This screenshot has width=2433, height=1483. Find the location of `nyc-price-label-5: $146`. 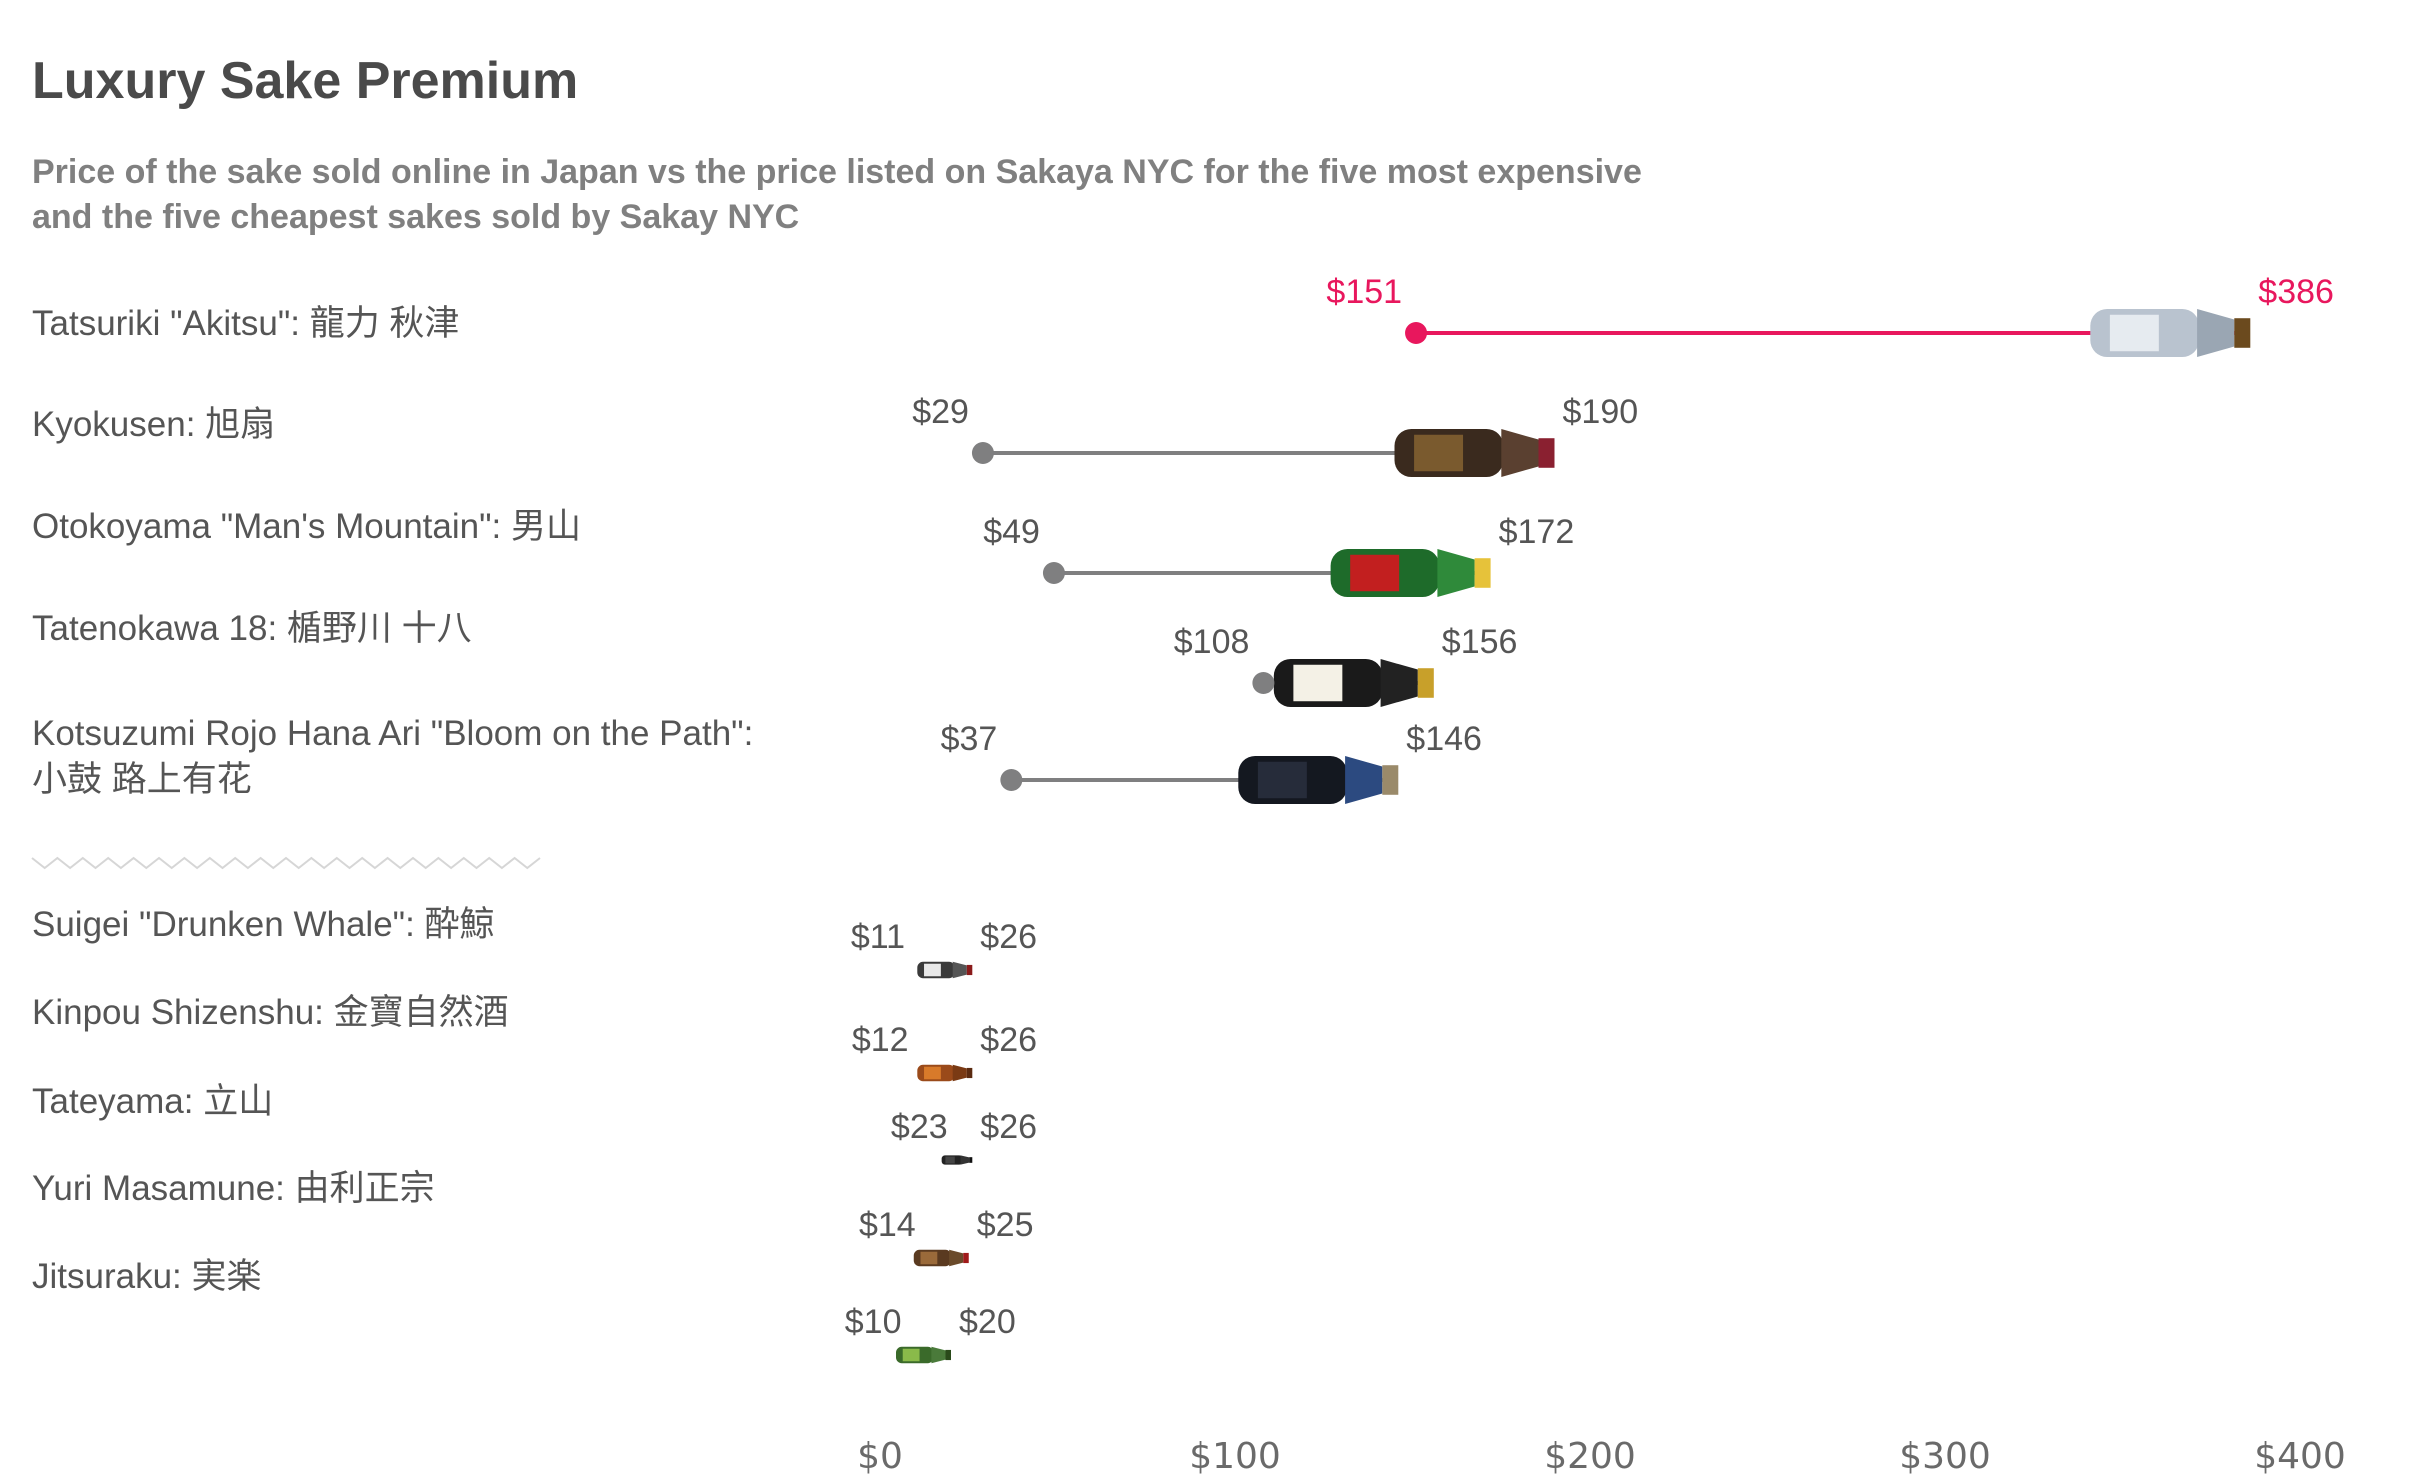

nyc-price-label-5: $146 is located at coordinates (1444, 739).